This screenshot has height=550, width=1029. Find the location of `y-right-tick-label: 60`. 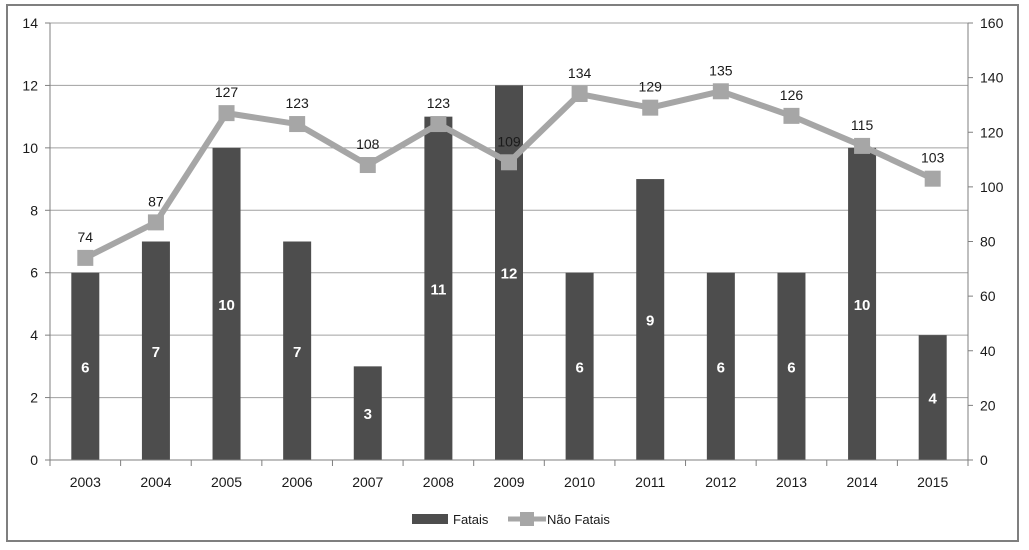

y-right-tick-label: 60 is located at coordinates (988, 296).